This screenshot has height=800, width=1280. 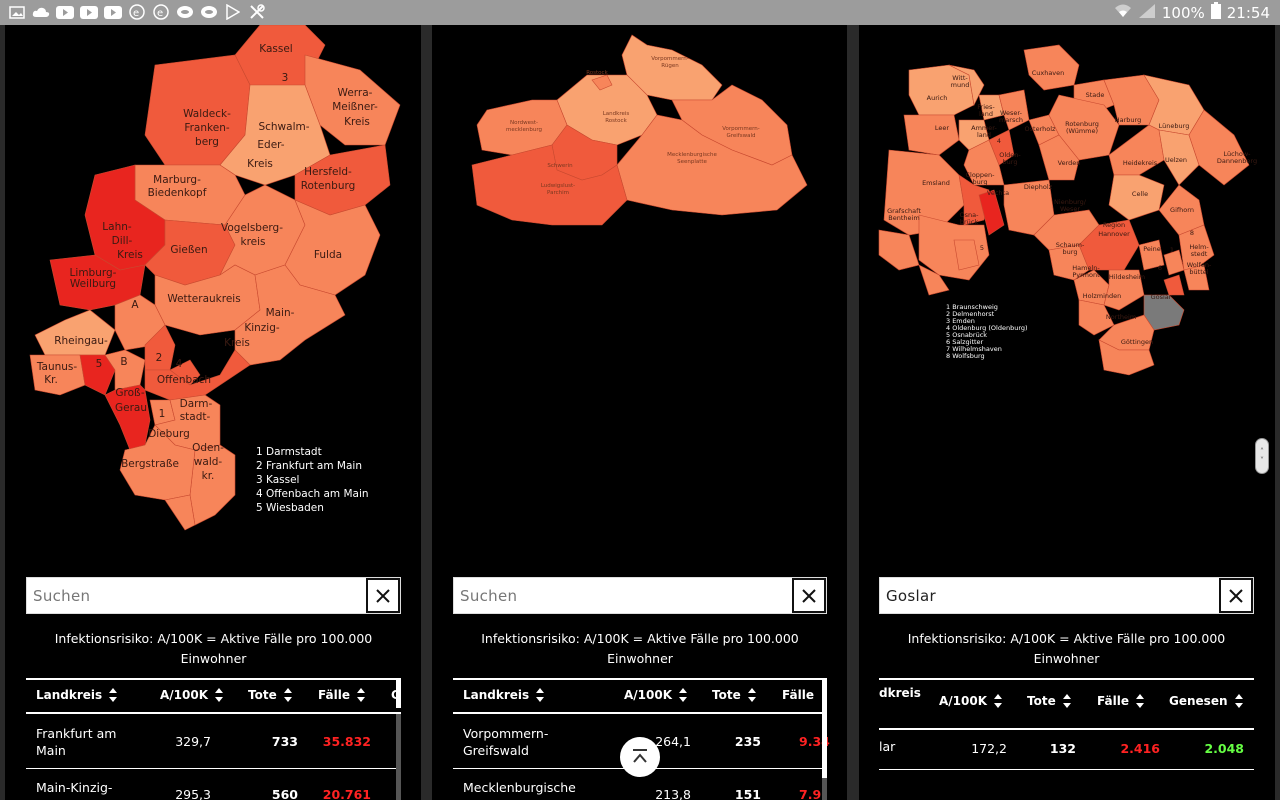 I want to click on region-holzminden, so click(x=1096, y=317).